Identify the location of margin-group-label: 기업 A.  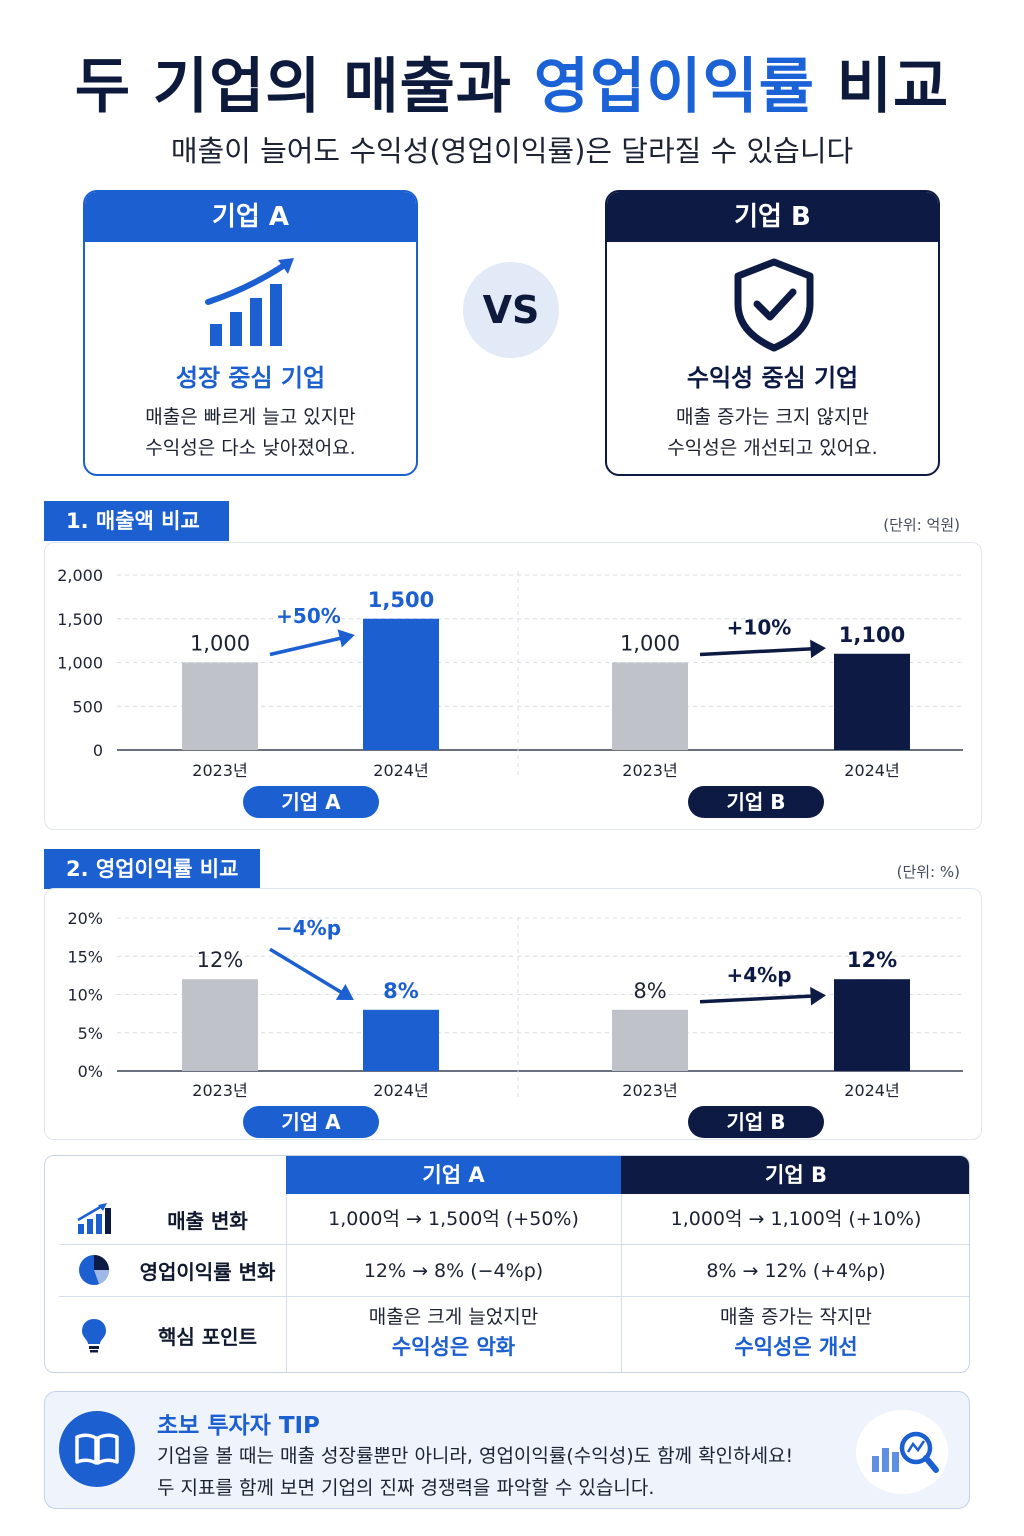
(311, 1122).